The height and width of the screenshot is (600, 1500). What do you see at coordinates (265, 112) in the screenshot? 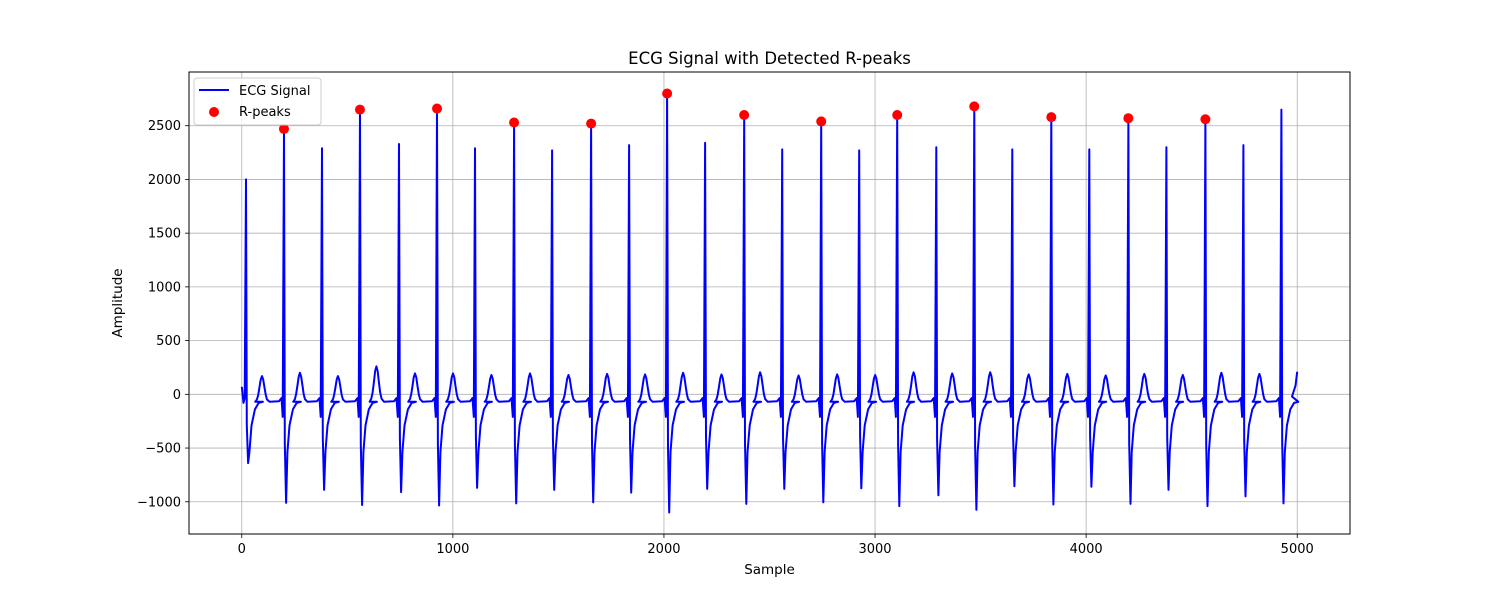
I see `legend-label-peaks: R-peaks` at bounding box center [265, 112].